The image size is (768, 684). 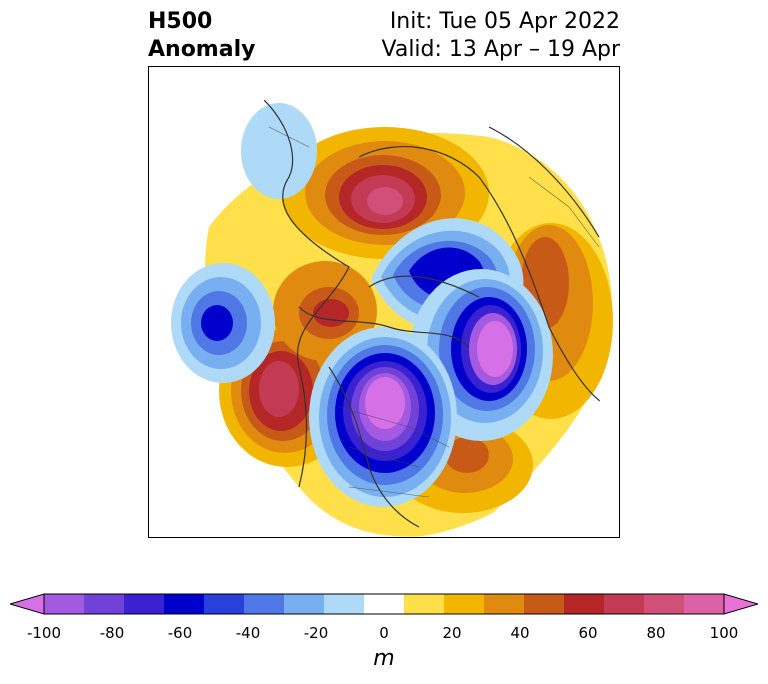 What do you see at coordinates (384, 658) in the screenshot?
I see `colorbar-unit: m` at bounding box center [384, 658].